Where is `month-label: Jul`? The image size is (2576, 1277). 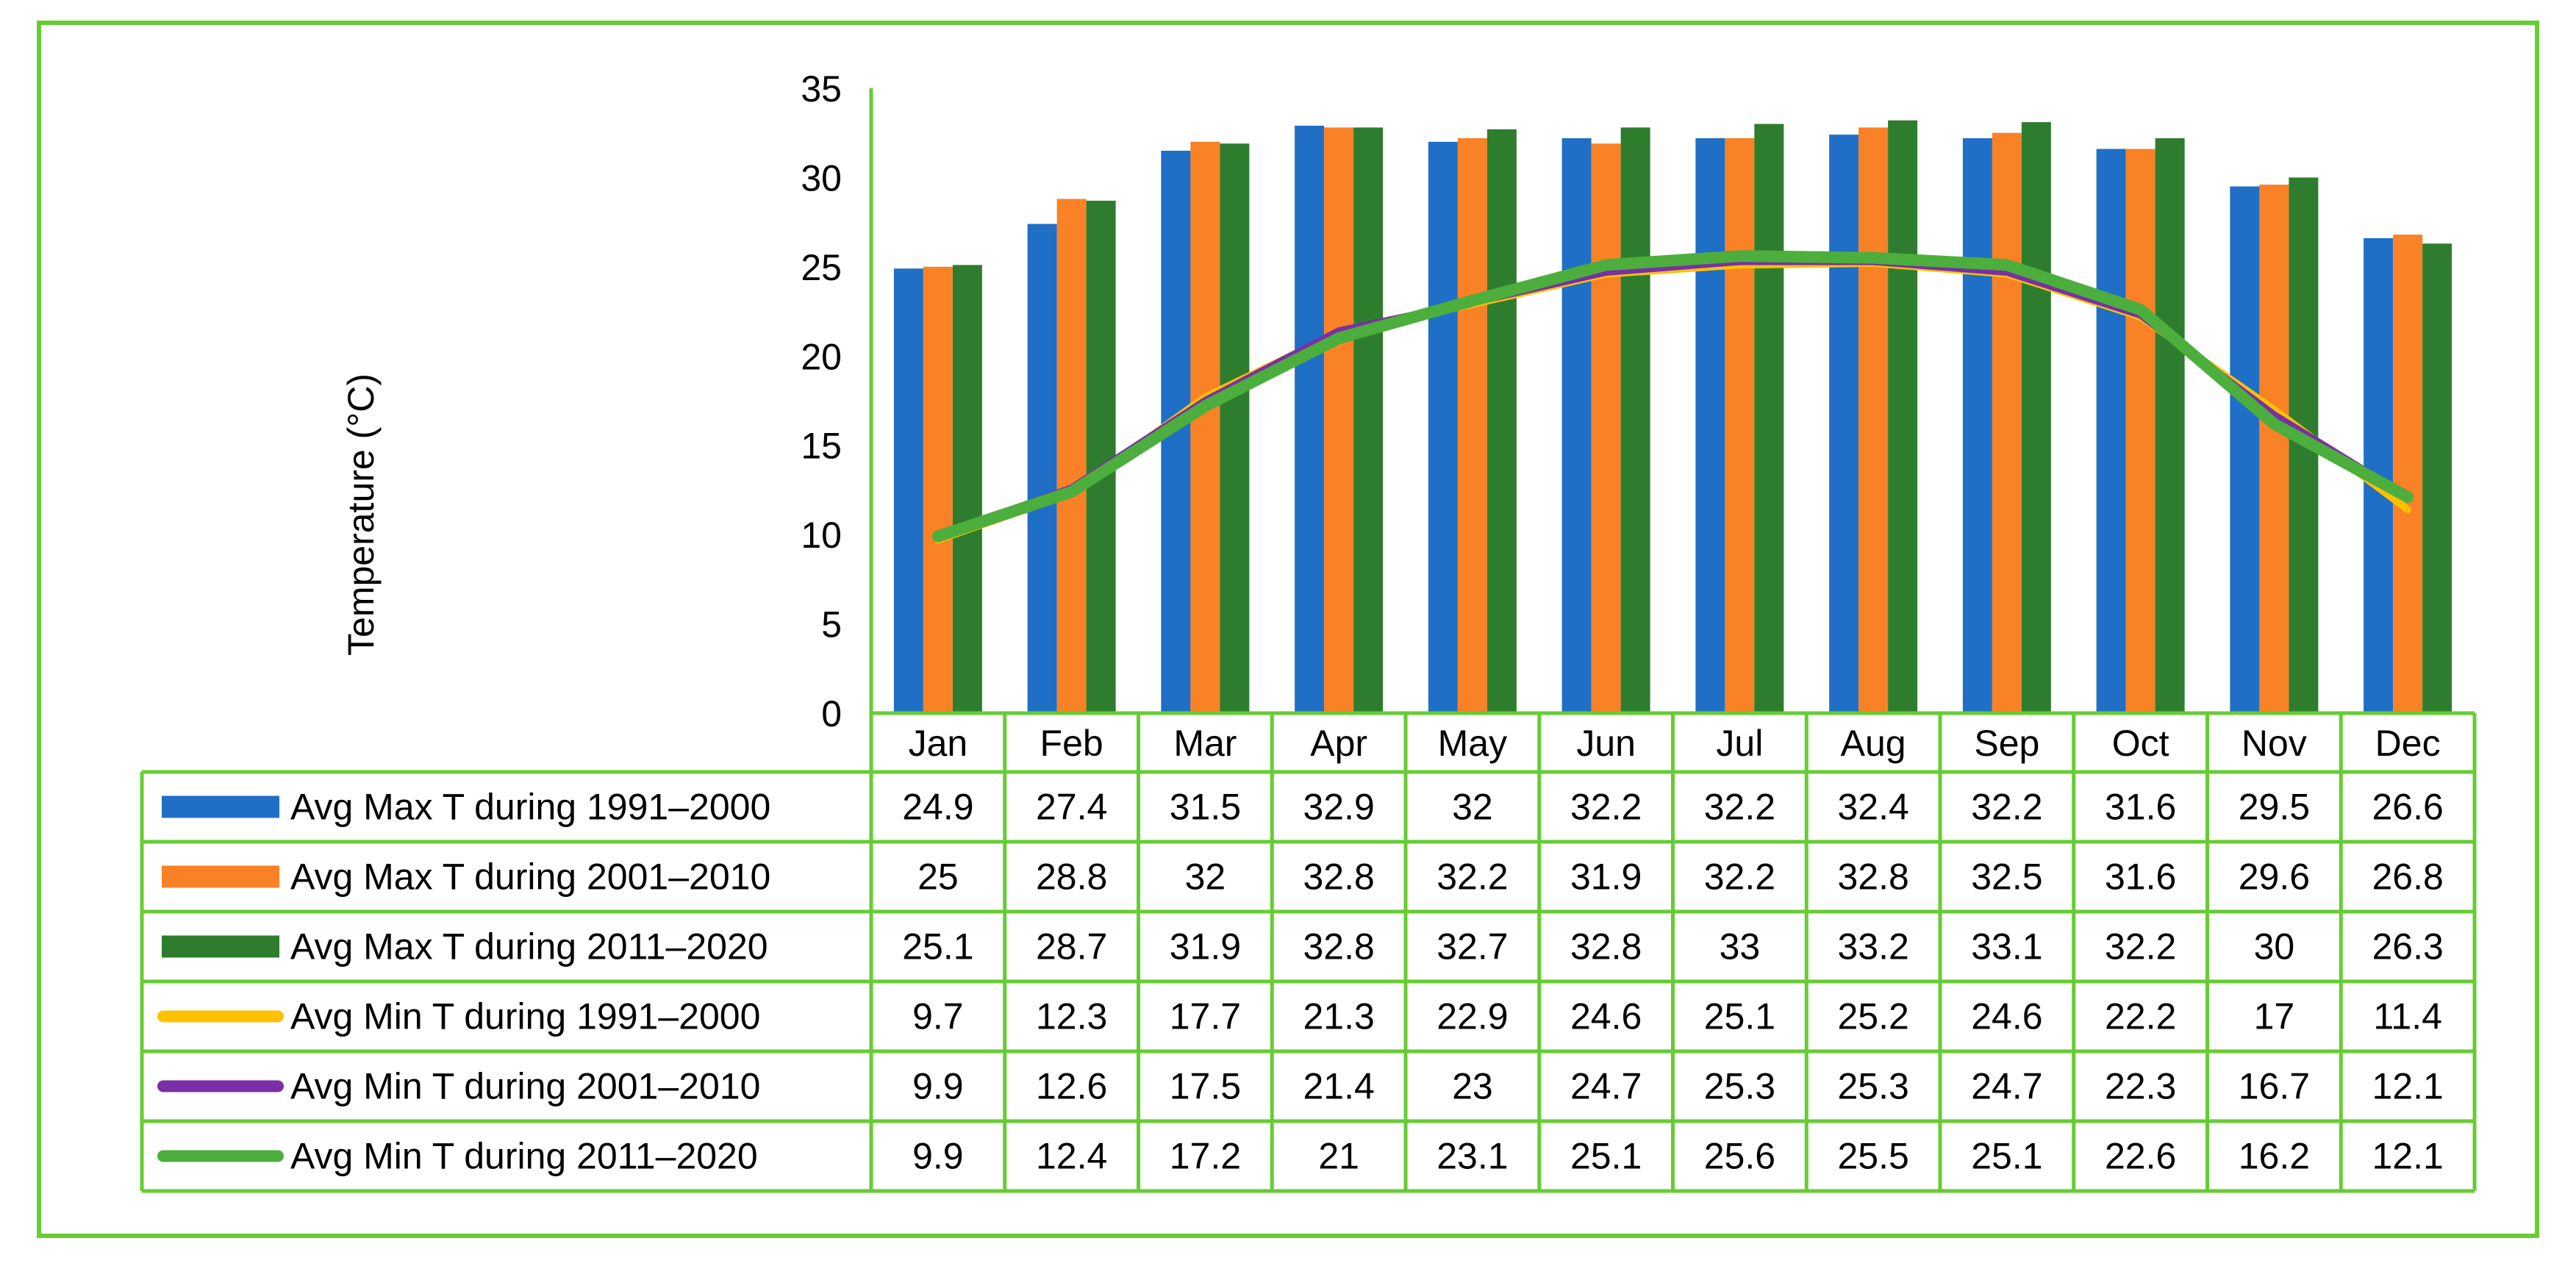 month-label: Jul is located at coordinates (1739, 743).